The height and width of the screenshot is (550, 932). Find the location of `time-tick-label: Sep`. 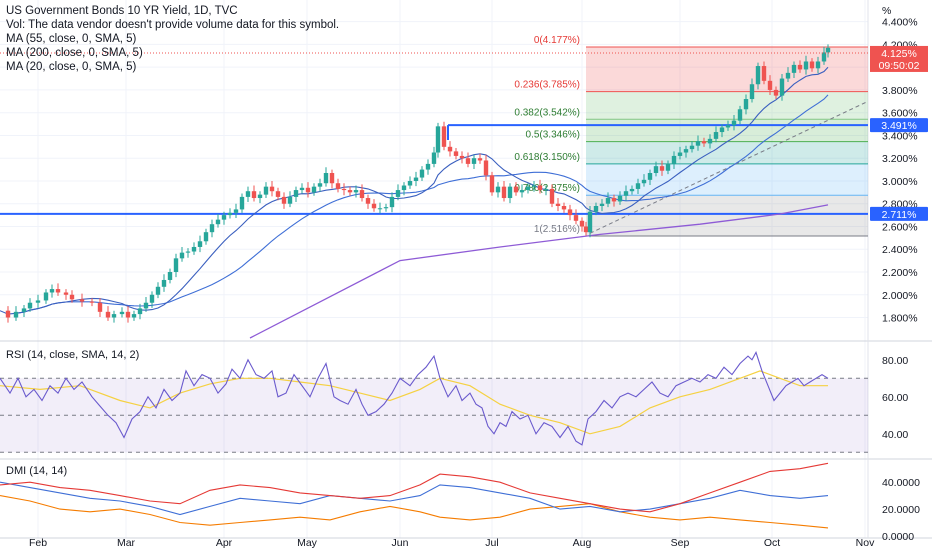

time-tick-label: Sep is located at coordinates (680, 543).